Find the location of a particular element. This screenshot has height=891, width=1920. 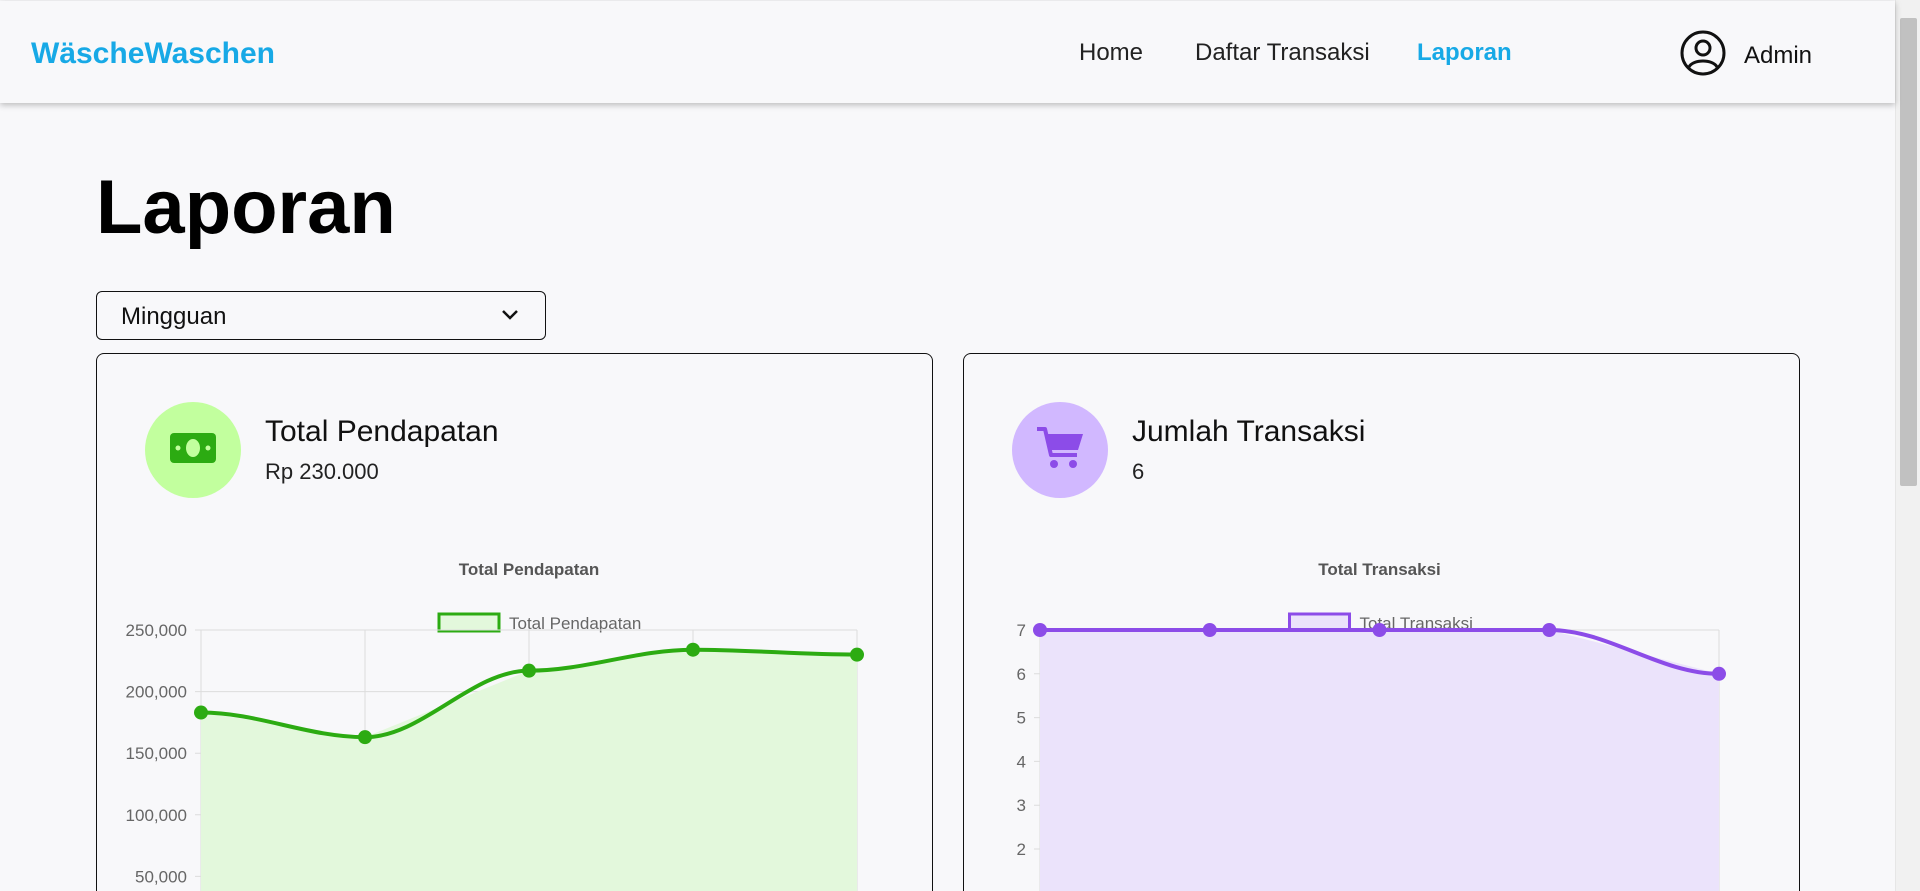

nav-daftar-transaksi: Daftar Transaksi is located at coordinates (1282, 52).